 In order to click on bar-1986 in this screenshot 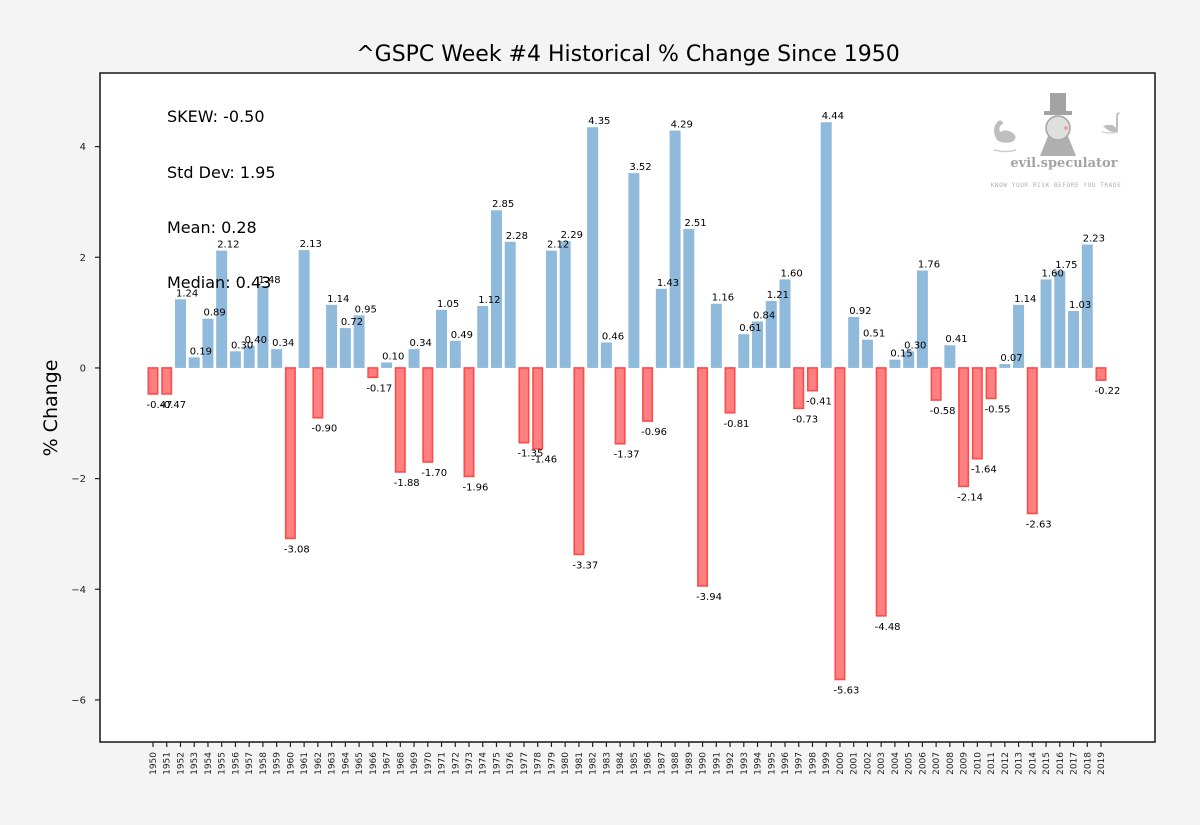, I will do `click(648, 394)`.